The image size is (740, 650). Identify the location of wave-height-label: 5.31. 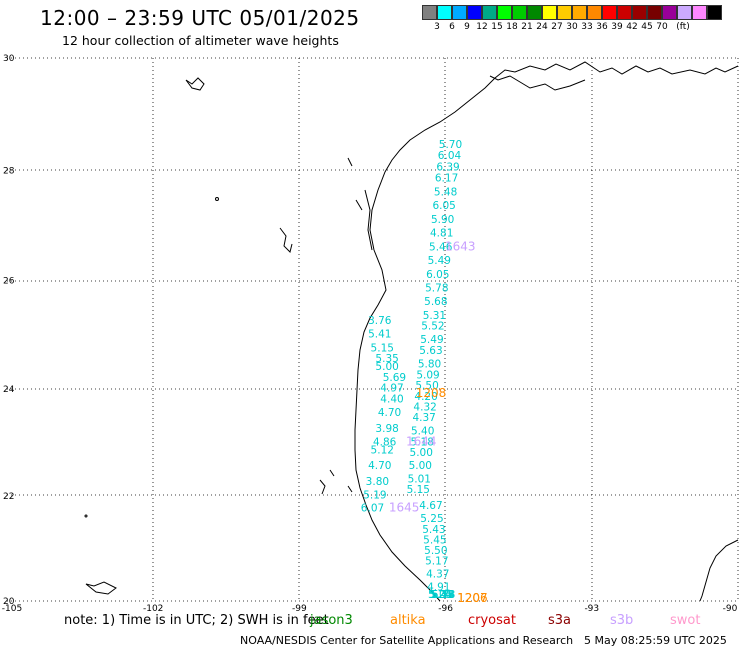
(434, 316).